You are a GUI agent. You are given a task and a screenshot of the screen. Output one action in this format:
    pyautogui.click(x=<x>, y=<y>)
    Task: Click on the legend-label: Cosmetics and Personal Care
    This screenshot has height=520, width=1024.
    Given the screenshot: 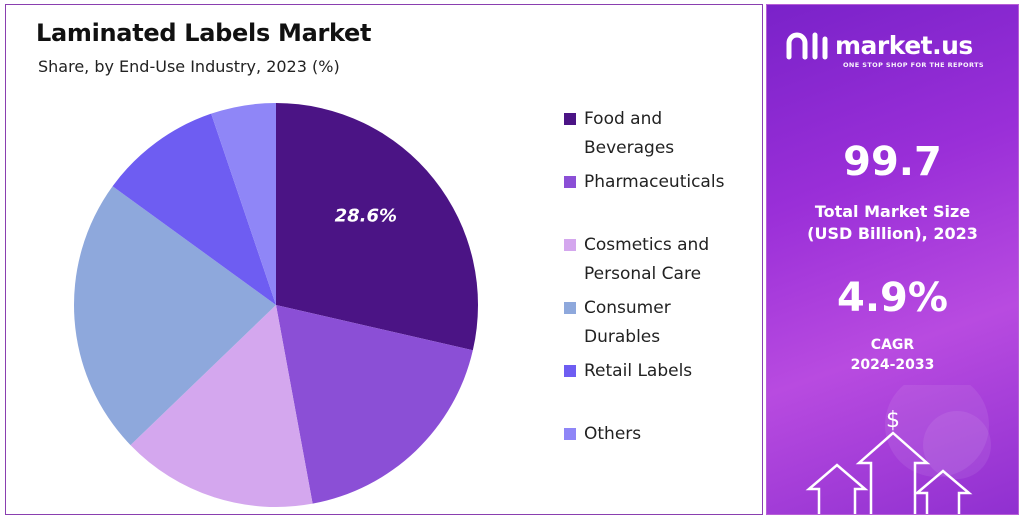 What is the action you would take?
    pyautogui.click(x=647, y=259)
    